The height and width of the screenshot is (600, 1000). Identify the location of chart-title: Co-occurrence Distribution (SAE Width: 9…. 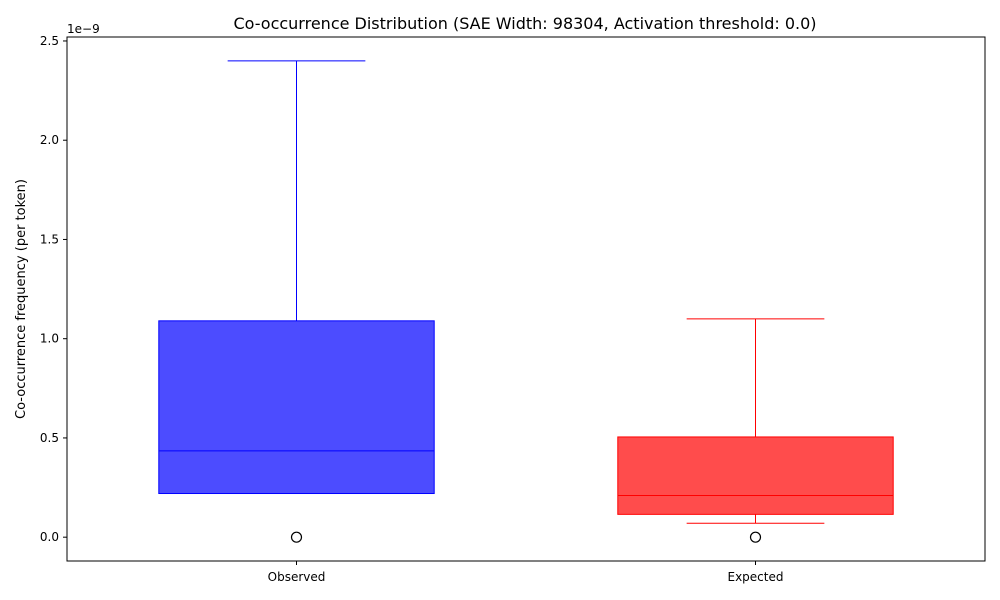
(524, 23).